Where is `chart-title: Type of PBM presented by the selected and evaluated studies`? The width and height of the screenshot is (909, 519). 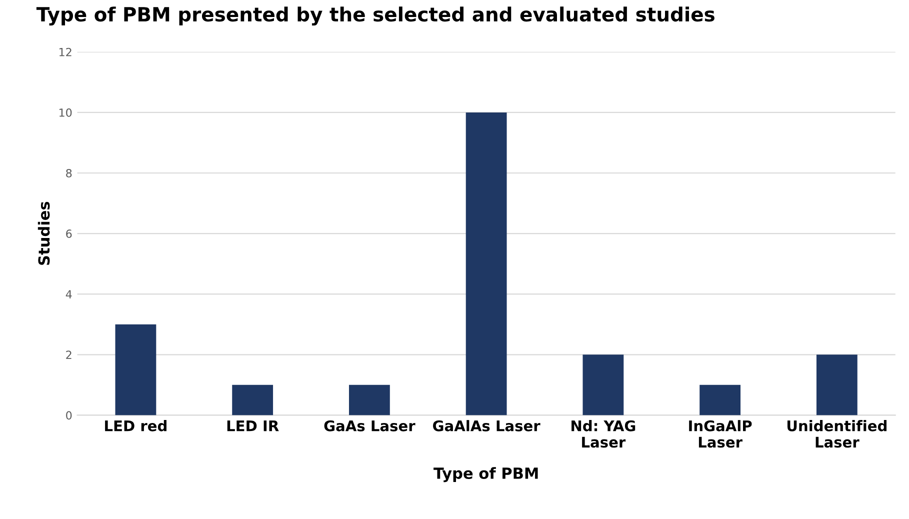
chart-title: Type of PBM presented by the selected and evaluated studies is located at coordinates (375, 16).